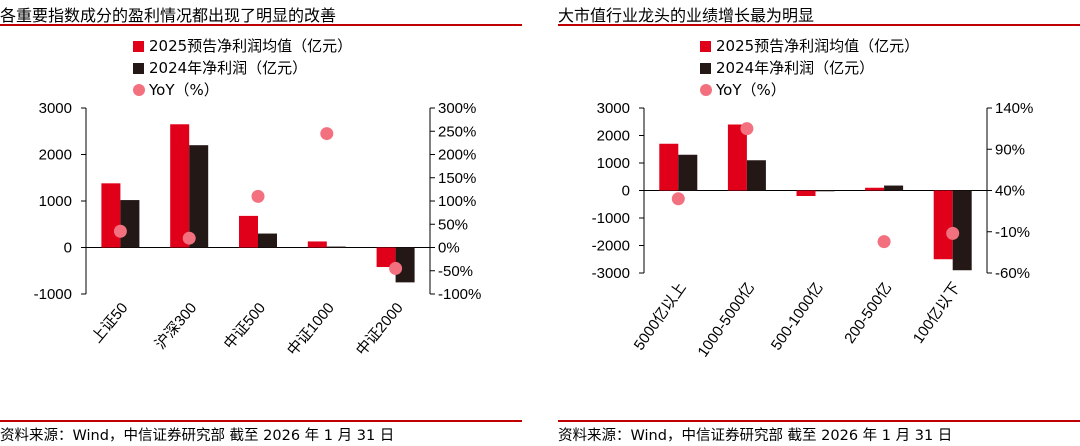  I want to click on x-tick-label: 5000亿以上, so click(660, 317).